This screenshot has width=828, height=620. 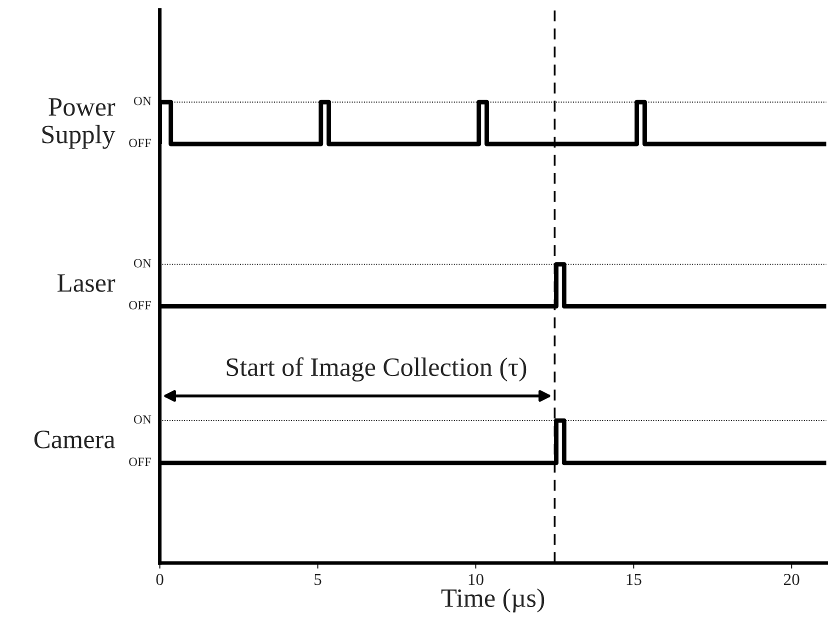 What do you see at coordinates (318, 580) in the screenshot?
I see `x-tick-label: 5` at bounding box center [318, 580].